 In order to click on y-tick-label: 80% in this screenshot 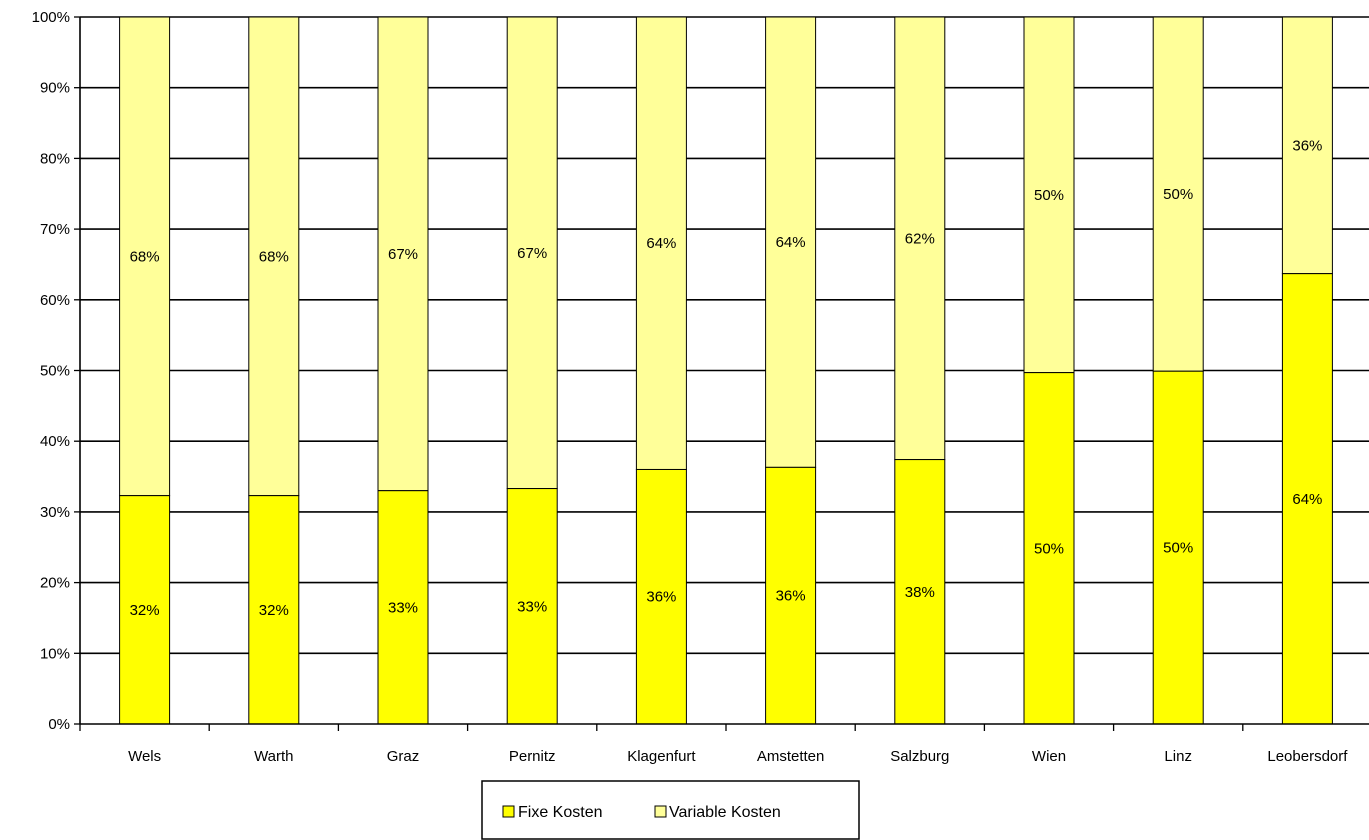, I will do `click(55, 158)`.